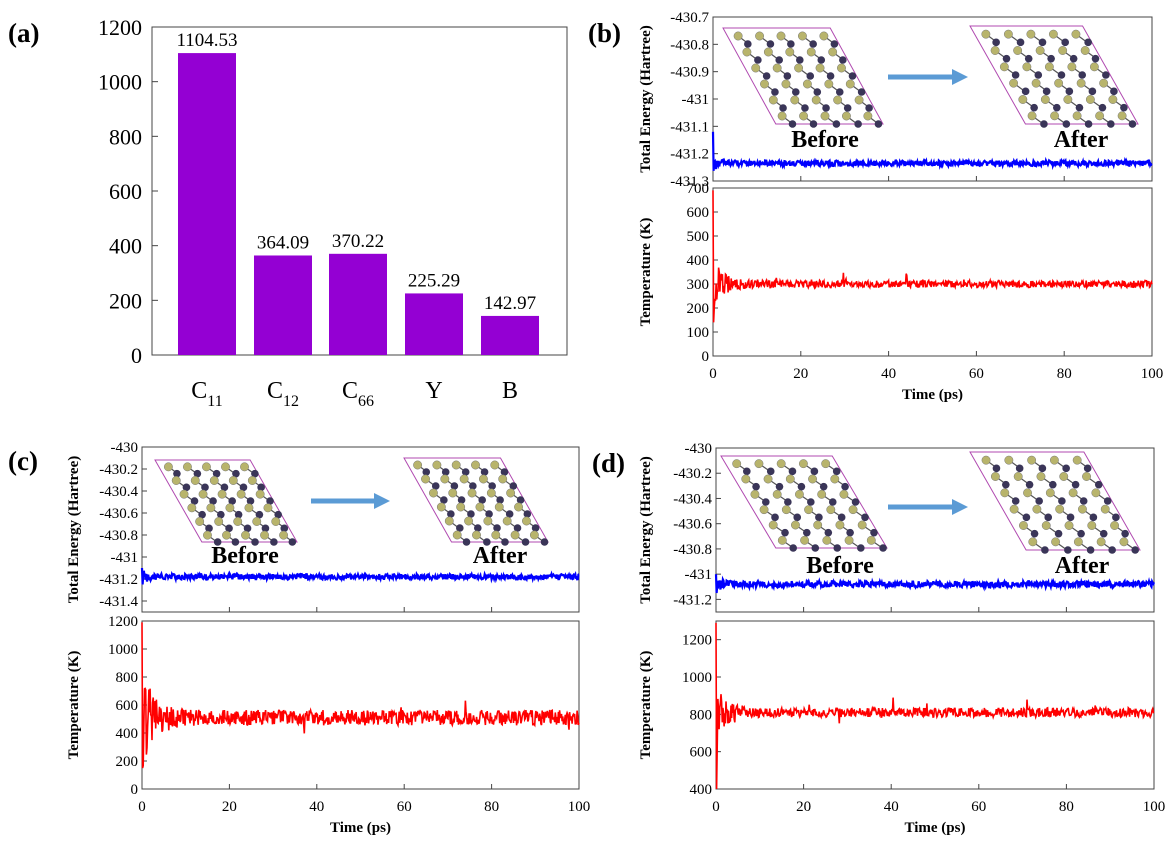 The image size is (1169, 846). What do you see at coordinates (608, 463) in the screenshot?
I see `panel-d-label: (d)` at bounding box center [608, 463].